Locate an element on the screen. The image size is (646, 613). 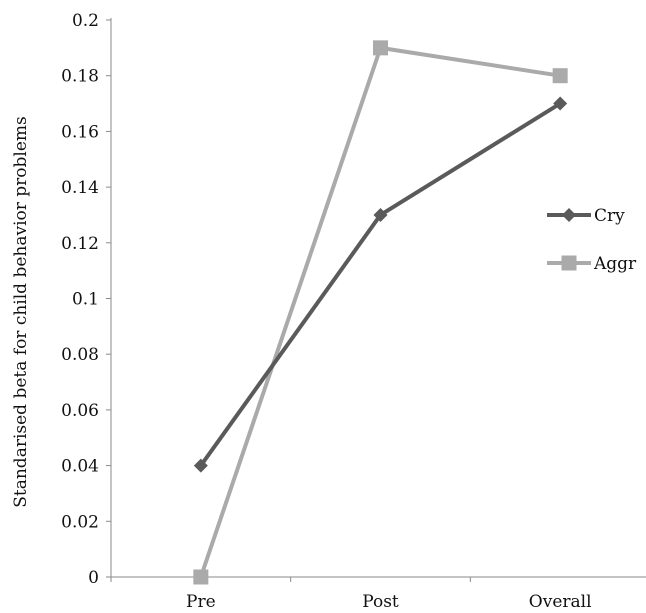
y-tick-label: 0.2 is located at coordinates (85, 21).